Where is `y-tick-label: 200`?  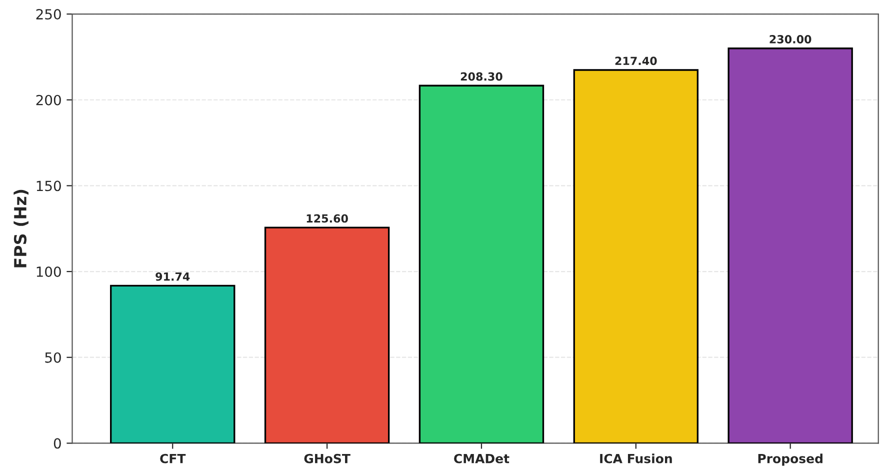
y-tick-label: 200 is located at coordinates (48, 100).